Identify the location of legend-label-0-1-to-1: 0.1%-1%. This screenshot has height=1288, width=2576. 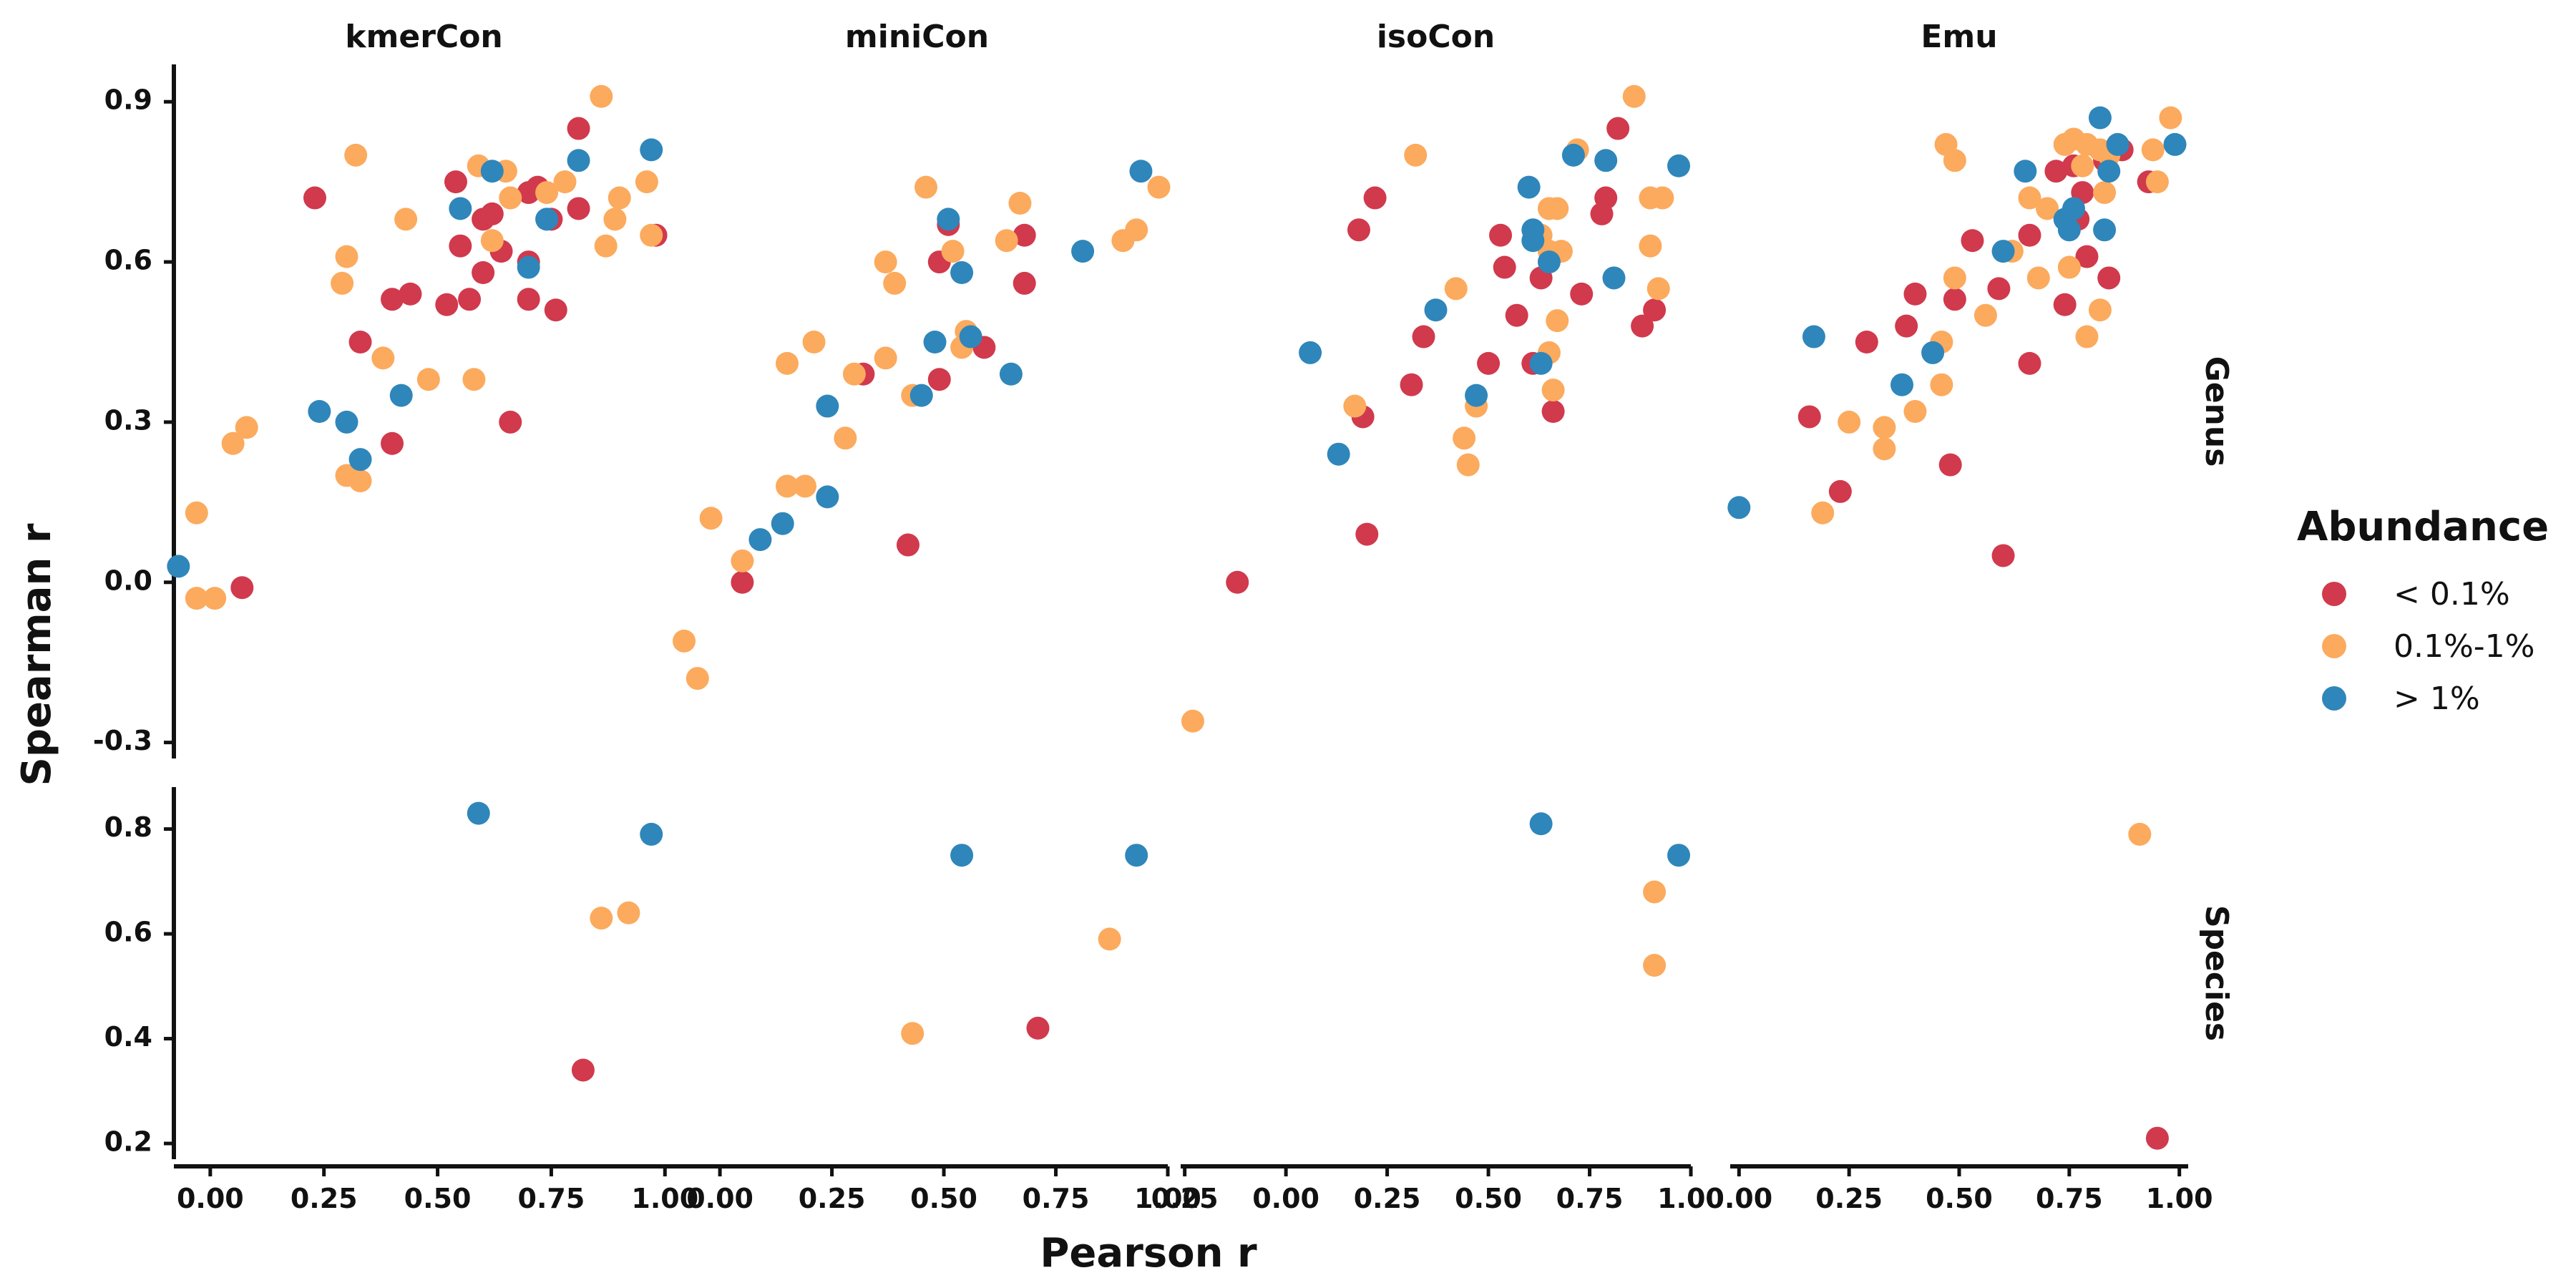
(2464, 646).